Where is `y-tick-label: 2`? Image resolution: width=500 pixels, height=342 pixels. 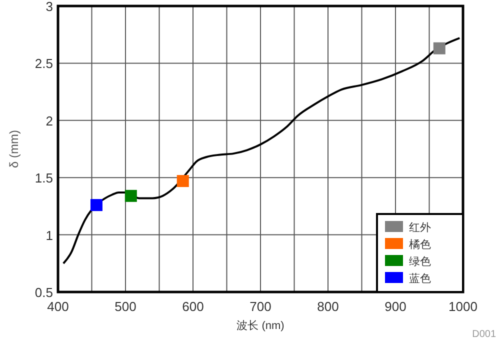
y-tick-label: 2 is located at coordinates (49, 120).